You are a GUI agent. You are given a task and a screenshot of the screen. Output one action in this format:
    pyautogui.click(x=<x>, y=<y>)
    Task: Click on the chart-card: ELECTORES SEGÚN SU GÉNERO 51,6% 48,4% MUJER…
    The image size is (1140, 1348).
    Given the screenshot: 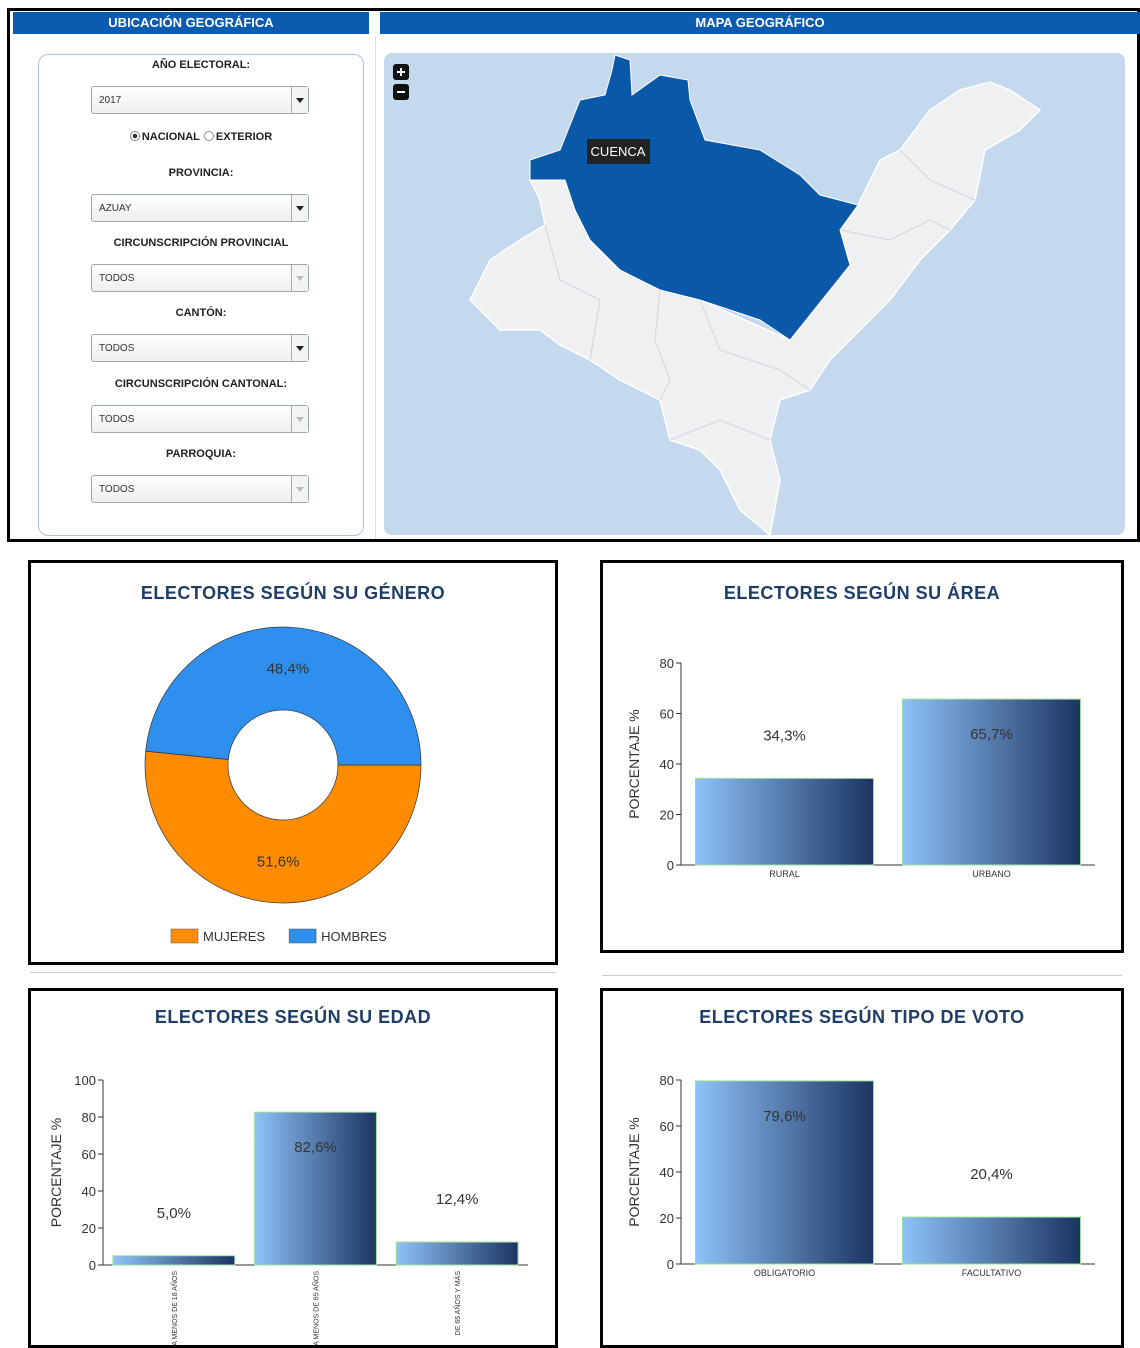 What is the action you would take?
    pyautogui.click(x=293, y=762)
    